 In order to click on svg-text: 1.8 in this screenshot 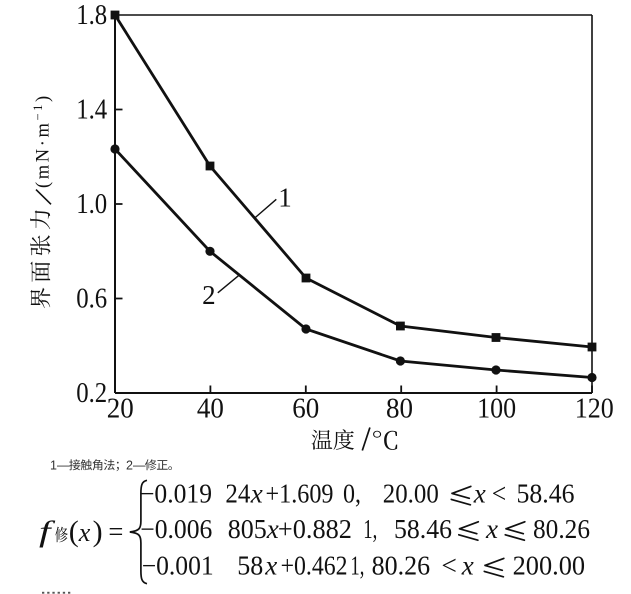, I will do `click(91, 15)`.